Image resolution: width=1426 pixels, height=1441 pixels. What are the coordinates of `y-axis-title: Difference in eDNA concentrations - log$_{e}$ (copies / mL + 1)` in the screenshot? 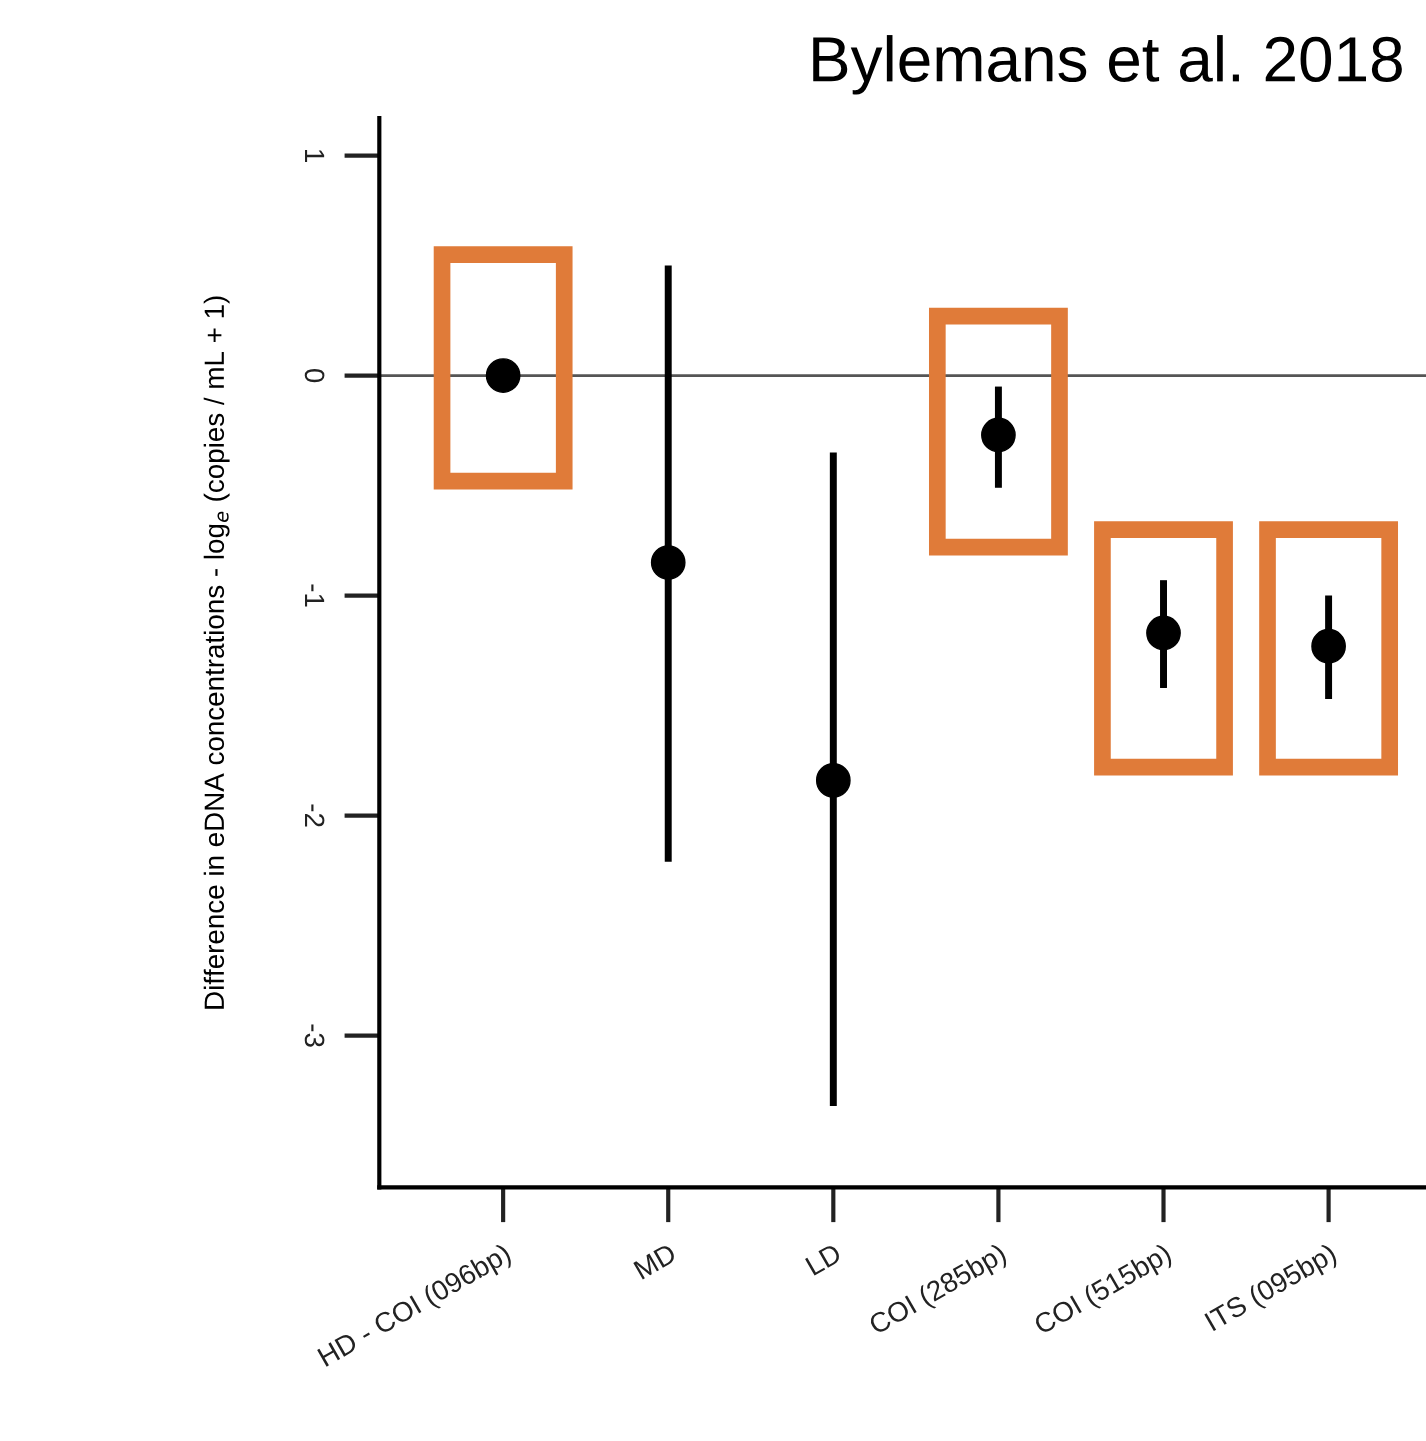 It's located at (216, 652).